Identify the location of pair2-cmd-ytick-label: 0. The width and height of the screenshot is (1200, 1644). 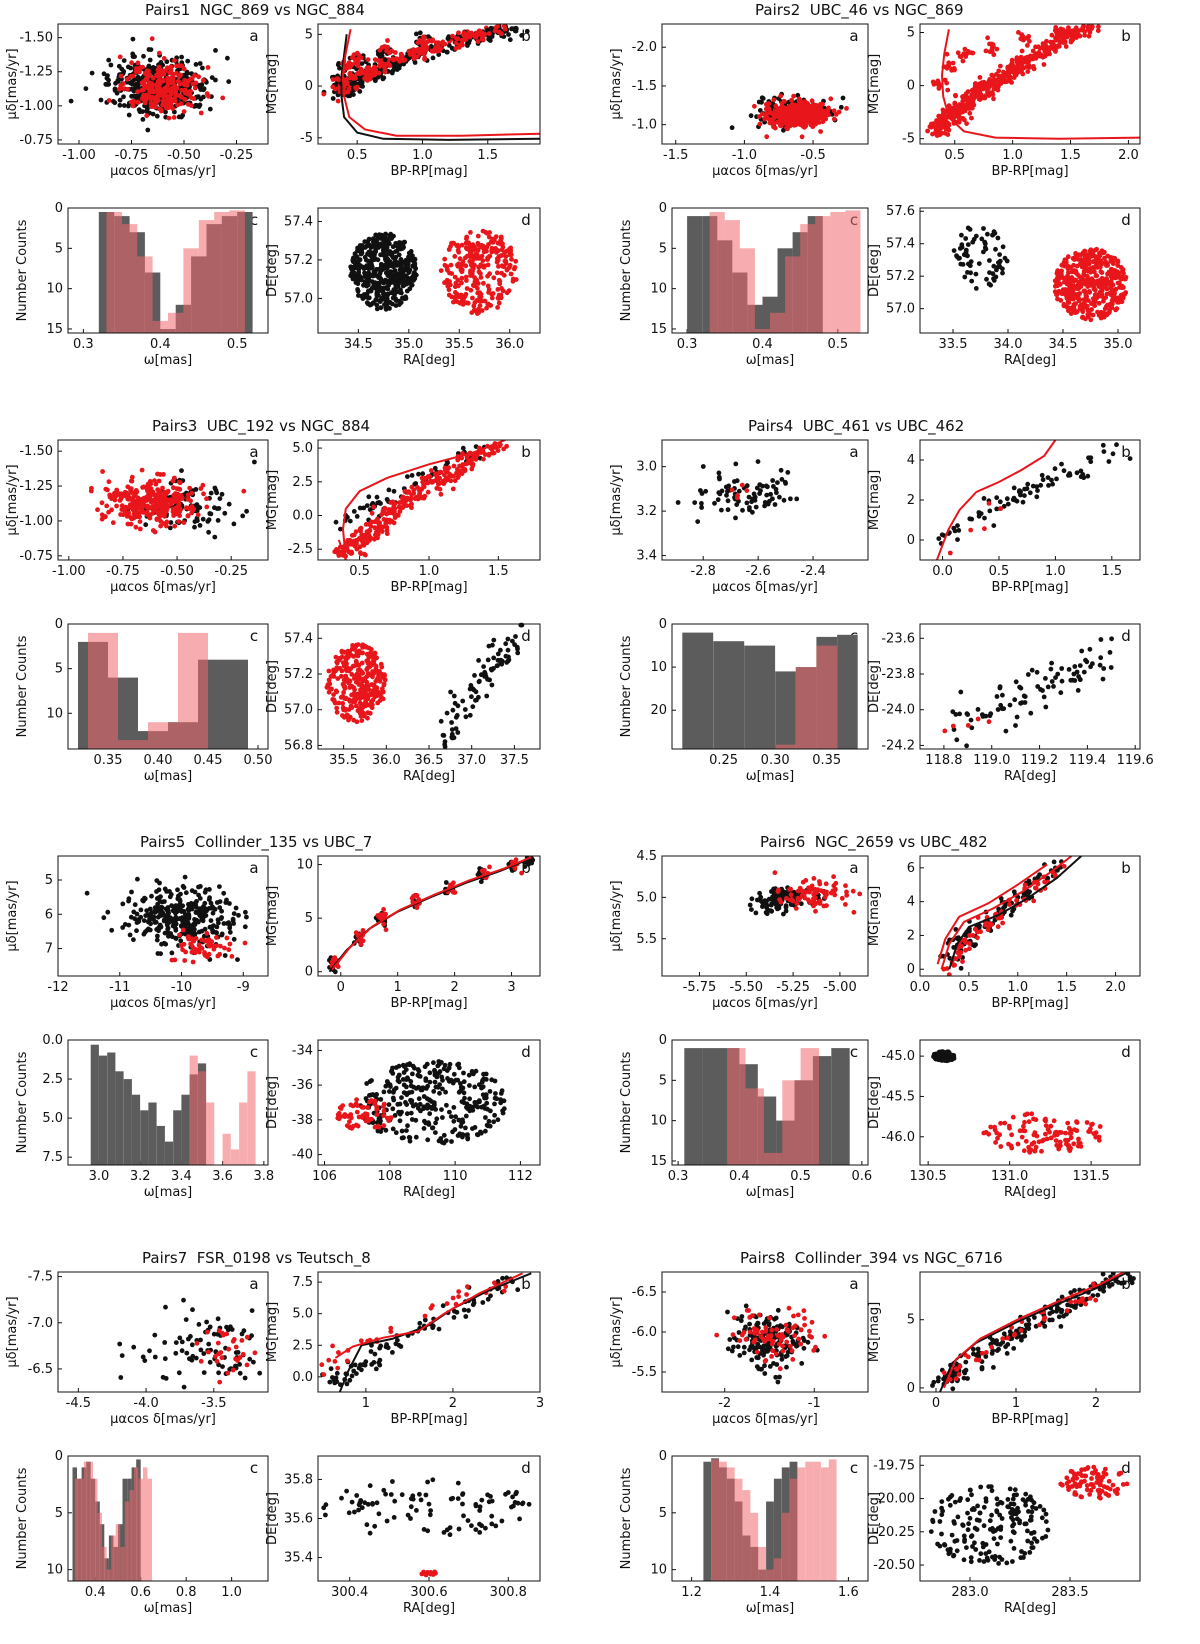
(911, 86).